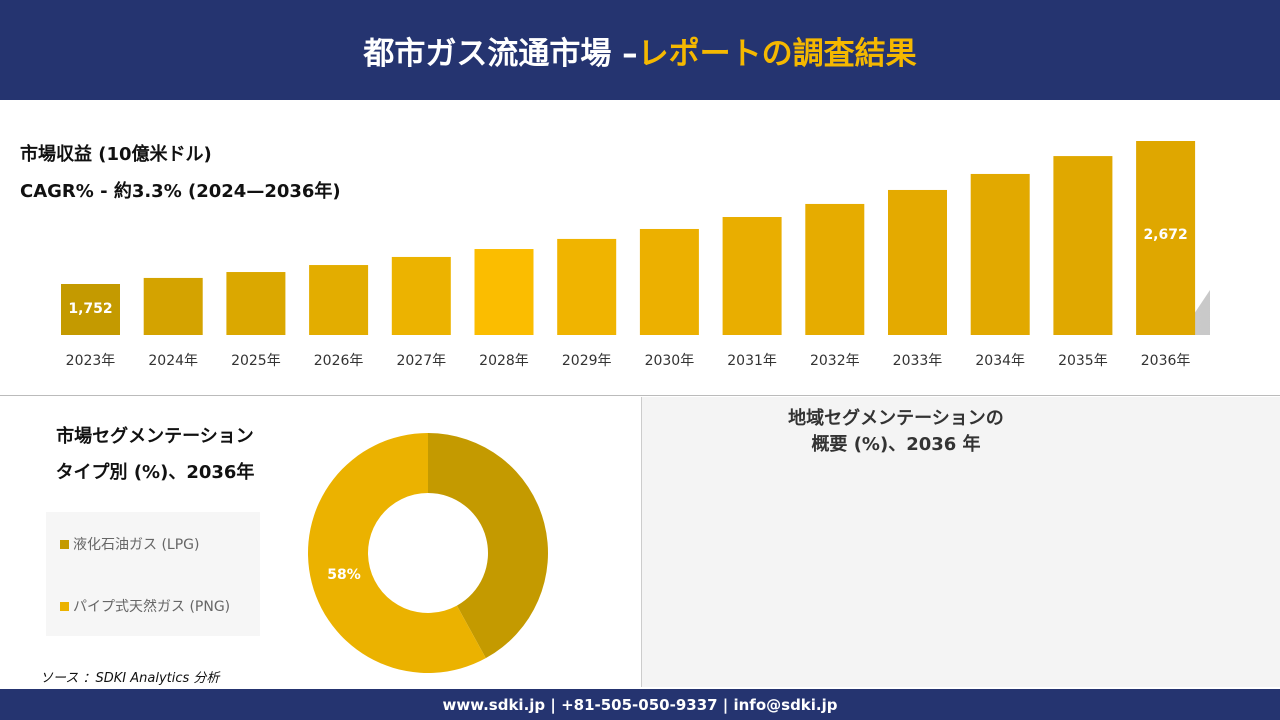 This screenshot has height=720, width=1280. Describe the element at coordinates (130, 678) in the screenshot. I see `source-note: ソース ：SDKI Analytics 分析` at that location.